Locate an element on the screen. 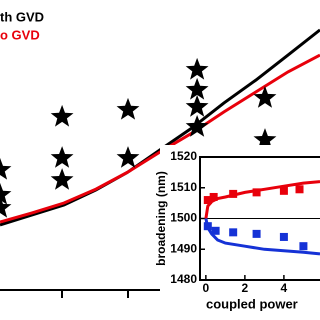 This screenshot has width=320, height=320. x-tick-label: 2 is located at coordinates (245, 288).